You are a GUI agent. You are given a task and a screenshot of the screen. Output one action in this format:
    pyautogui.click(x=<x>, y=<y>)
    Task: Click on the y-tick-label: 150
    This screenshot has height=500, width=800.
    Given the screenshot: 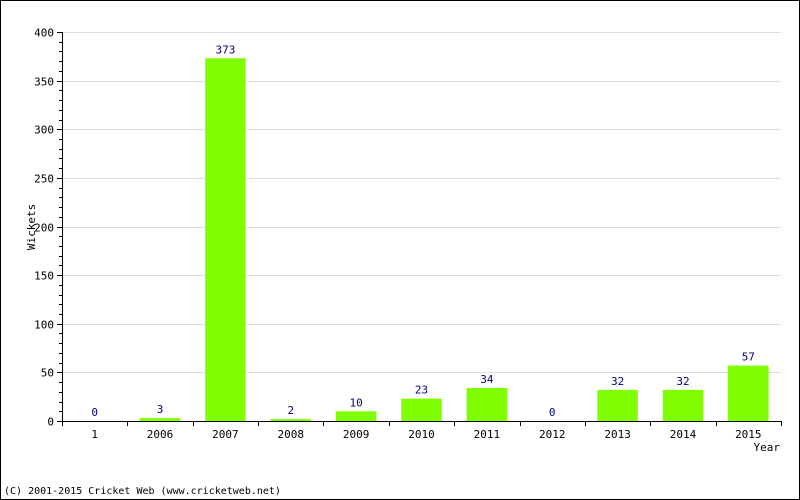 What is the action you would take?
    pyautogui.click(x=44, y=276)
    